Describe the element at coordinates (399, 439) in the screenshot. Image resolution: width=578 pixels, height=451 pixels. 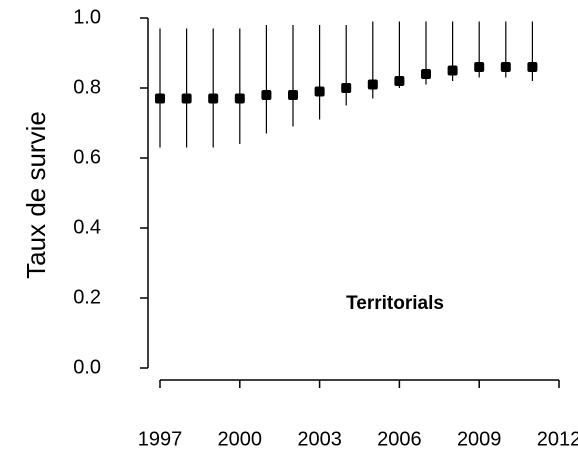
I see `x-tick-label: 2006` at that location.